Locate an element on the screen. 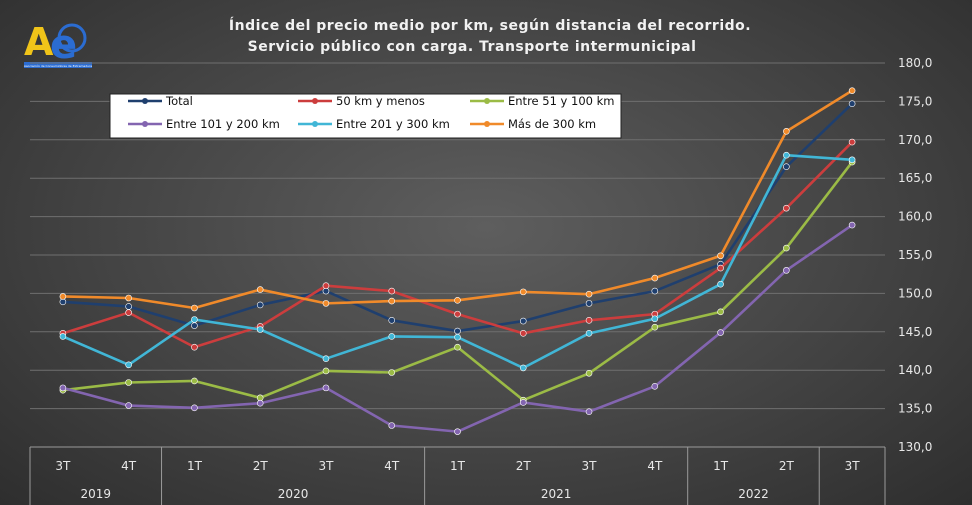 The height and width of the screenshot is (505, 972). legend-label: Entre 101 y 200 km is located at coordinates (223, 124).